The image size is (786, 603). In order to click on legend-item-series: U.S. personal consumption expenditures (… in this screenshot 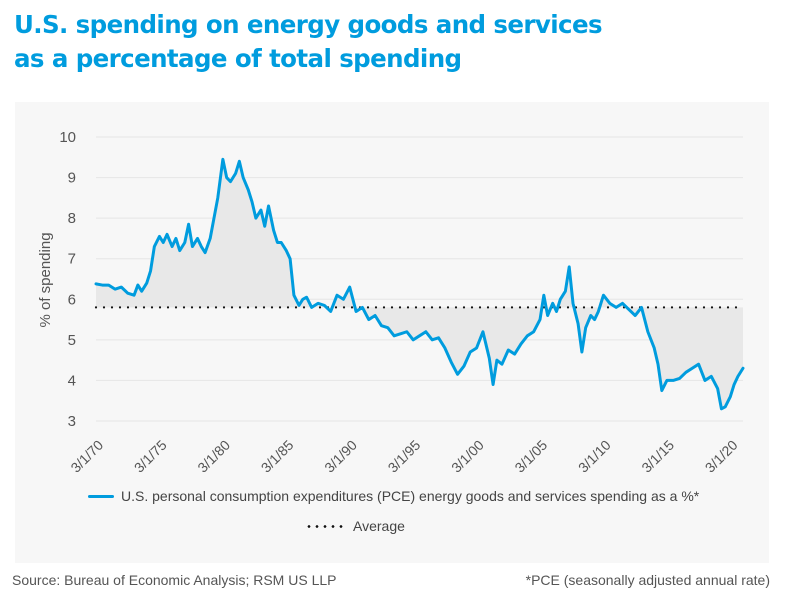, I will do `click(393, 496)`.